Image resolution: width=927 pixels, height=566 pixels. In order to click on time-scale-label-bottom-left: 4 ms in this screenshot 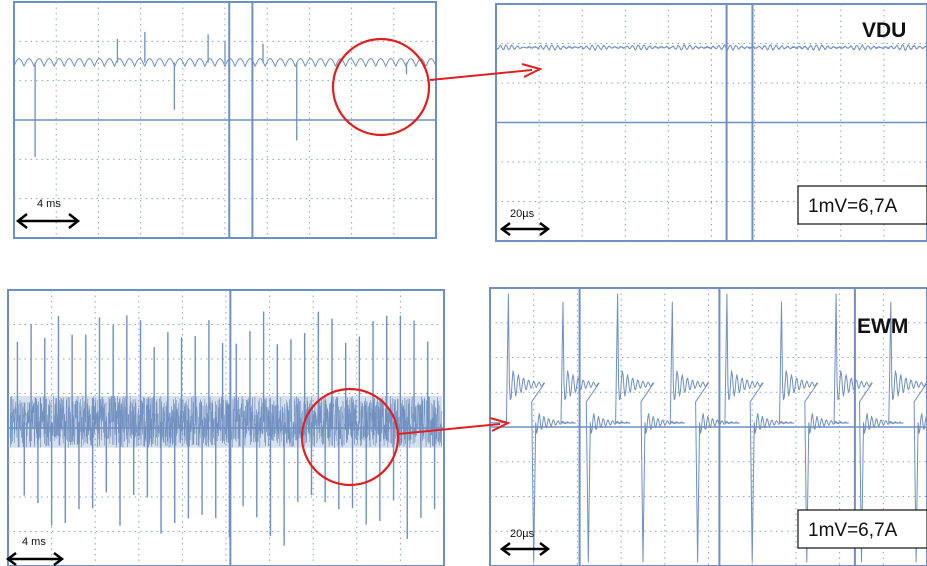, I will do `click(34, 542)`.